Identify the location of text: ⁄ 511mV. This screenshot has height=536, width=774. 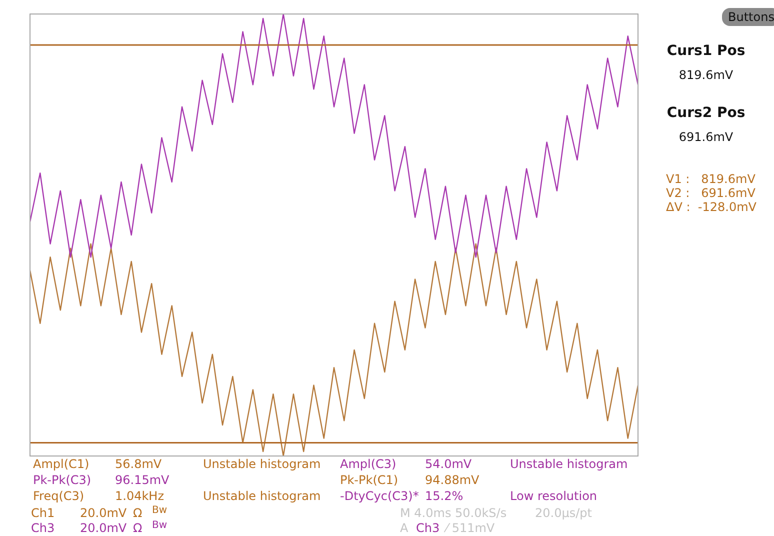
(470, 528).